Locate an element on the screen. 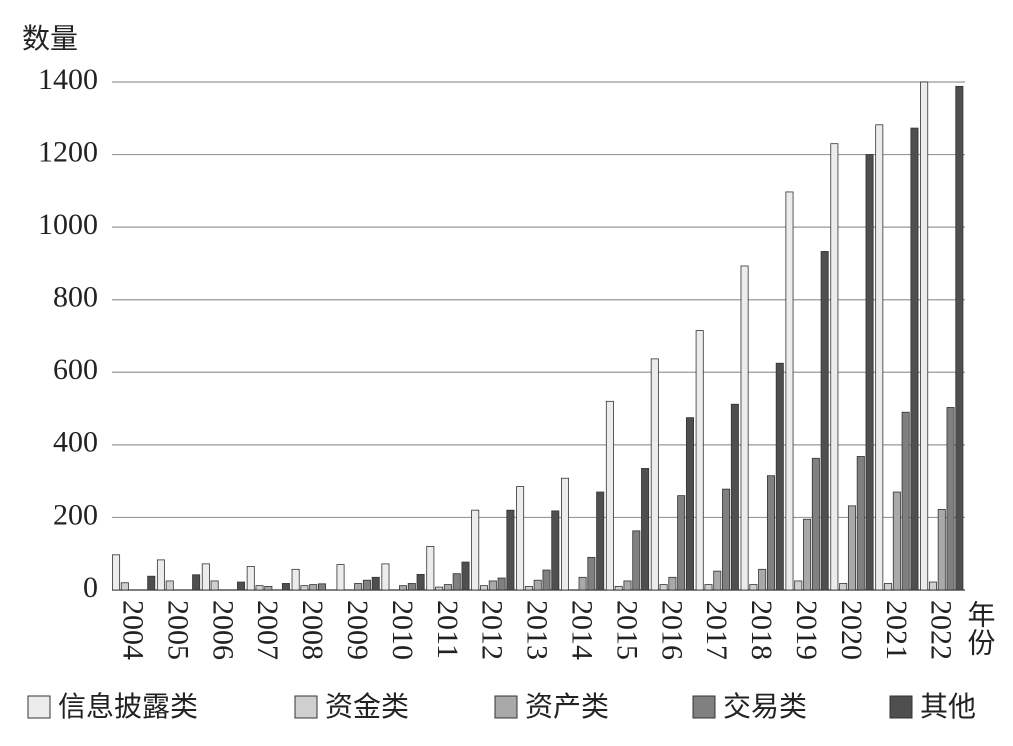  legend-label: 资金类 is located at coordinates (367, 706).